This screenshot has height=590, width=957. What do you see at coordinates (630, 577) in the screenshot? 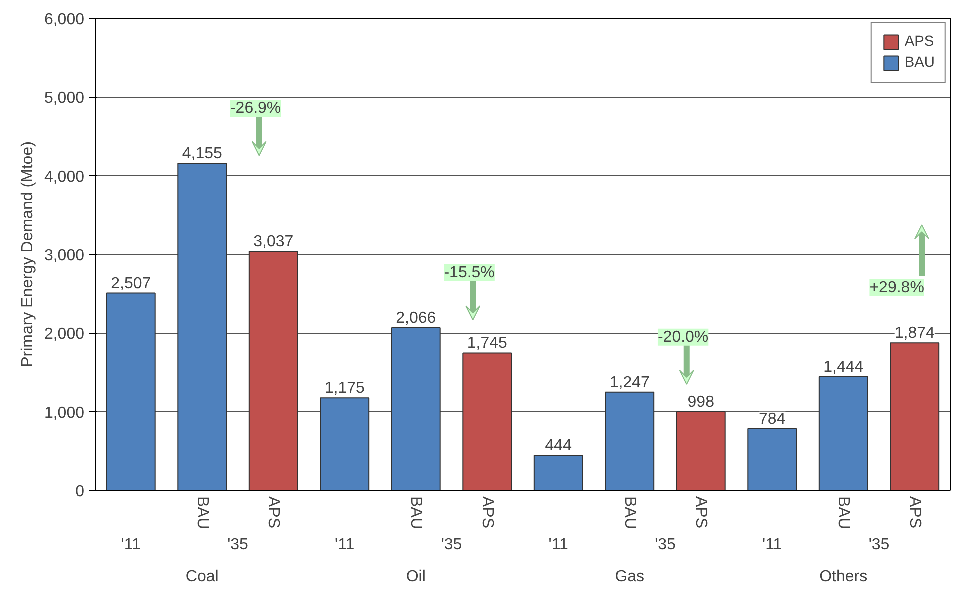
I see `text: Gas` at bounding box center [630, 577].